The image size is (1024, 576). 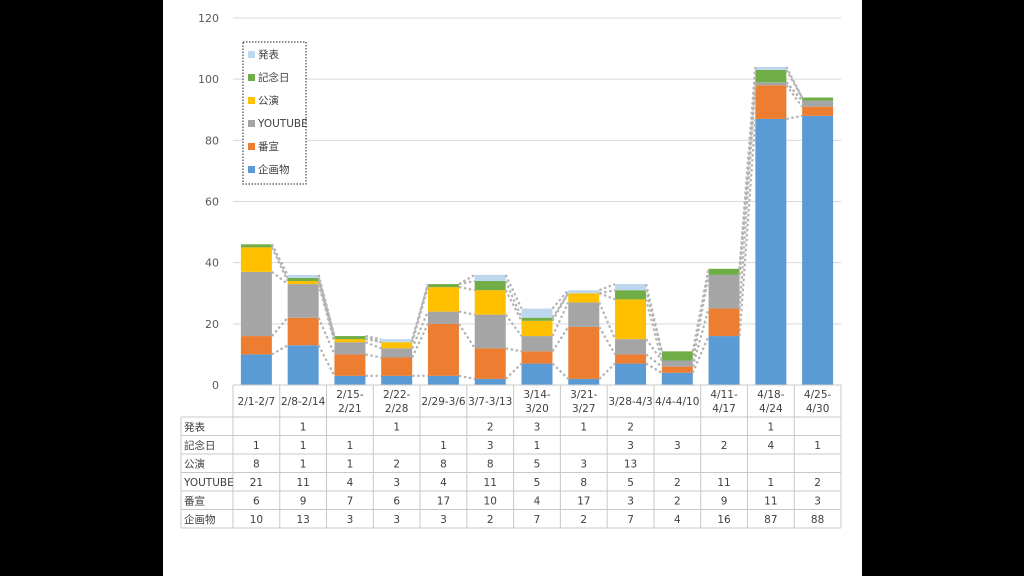 I want to click on category-label: 2/15-, so click(x=350, y=395).